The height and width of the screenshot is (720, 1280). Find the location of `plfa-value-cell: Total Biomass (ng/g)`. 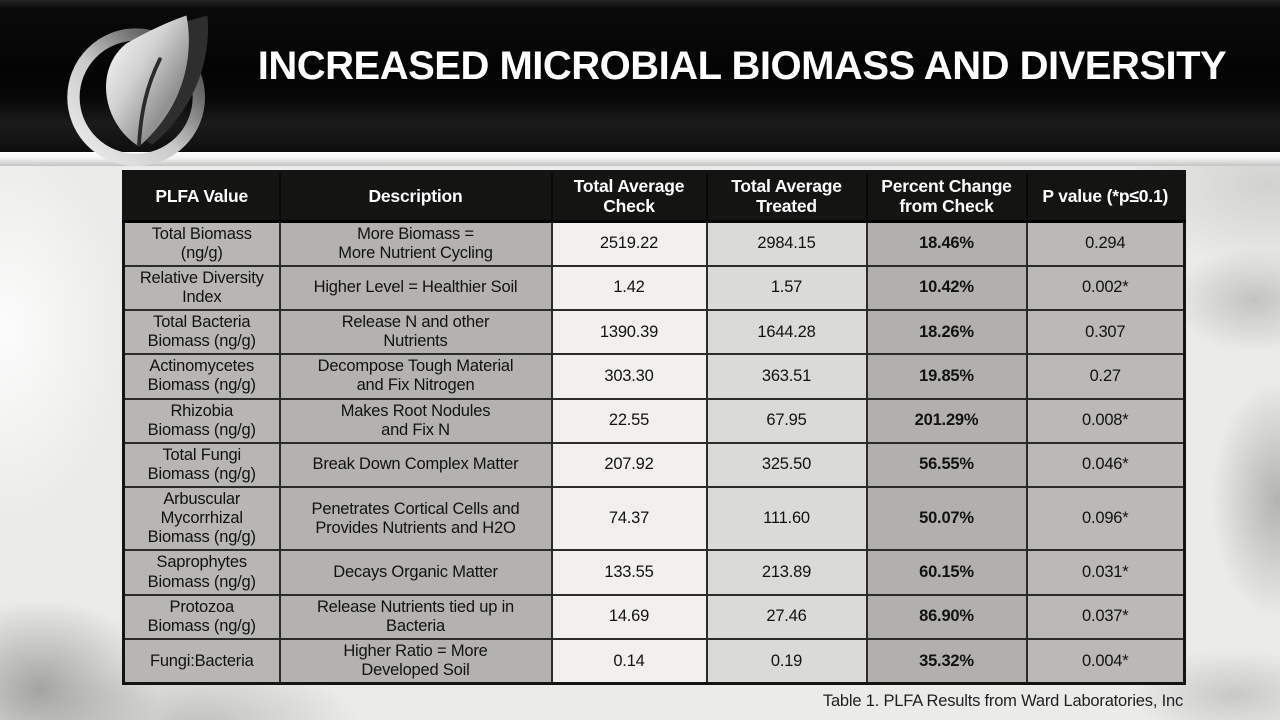

plfa-value-cell: Total Biomass (ng/g) is located at coordinates (201, 243).